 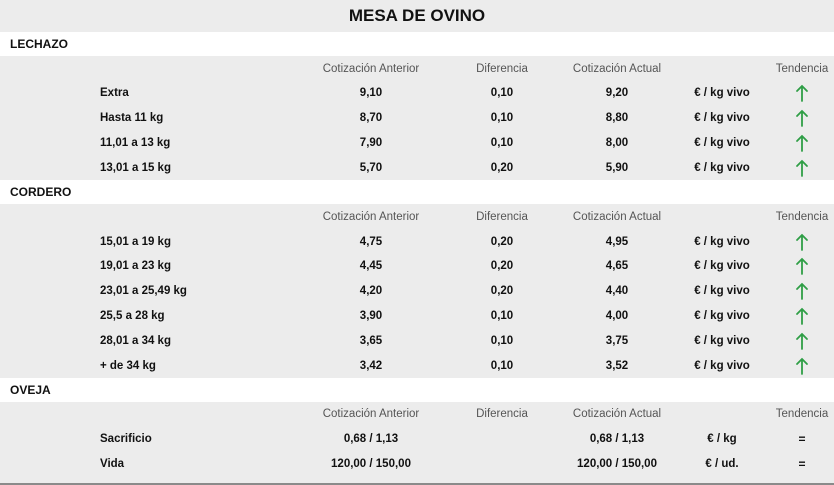 What do you see at coordinates (417, 266) in the screenshot?
I see `table-row: 19,01 a 23 kg 4,45 0,20 4,65 € / kg vivo` at bounding box center [417, 266].